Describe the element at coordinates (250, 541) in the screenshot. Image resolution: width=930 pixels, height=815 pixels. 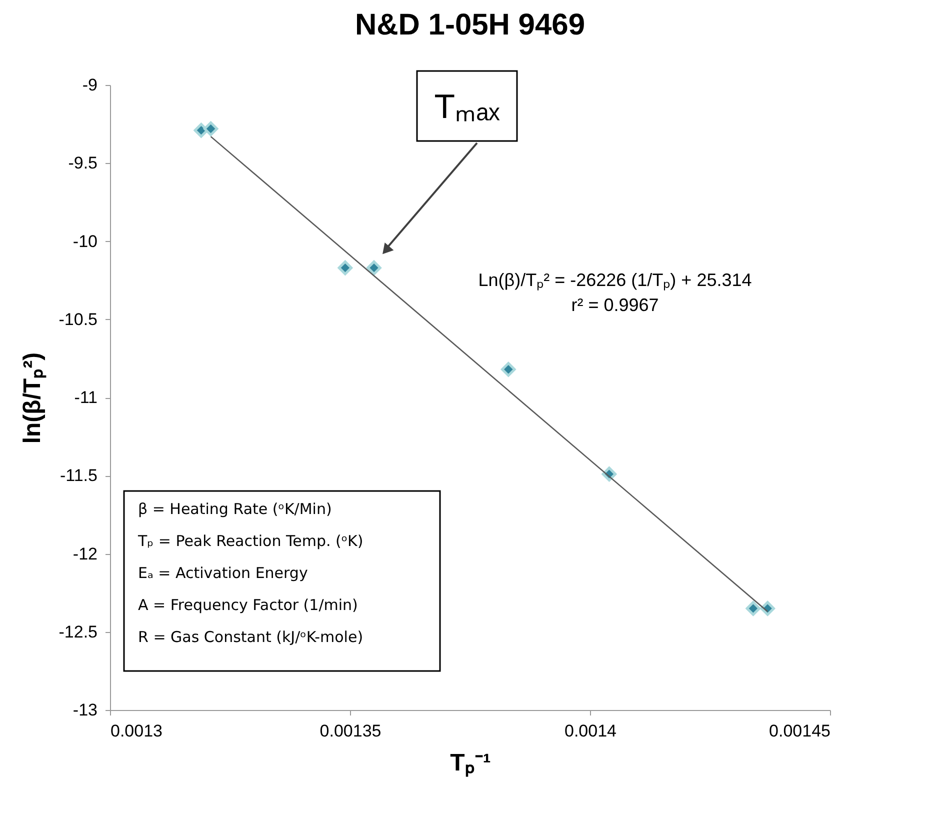
I see `annotation: Tₚ = Peak Reaction Temp. (ᵒK)` at that location.